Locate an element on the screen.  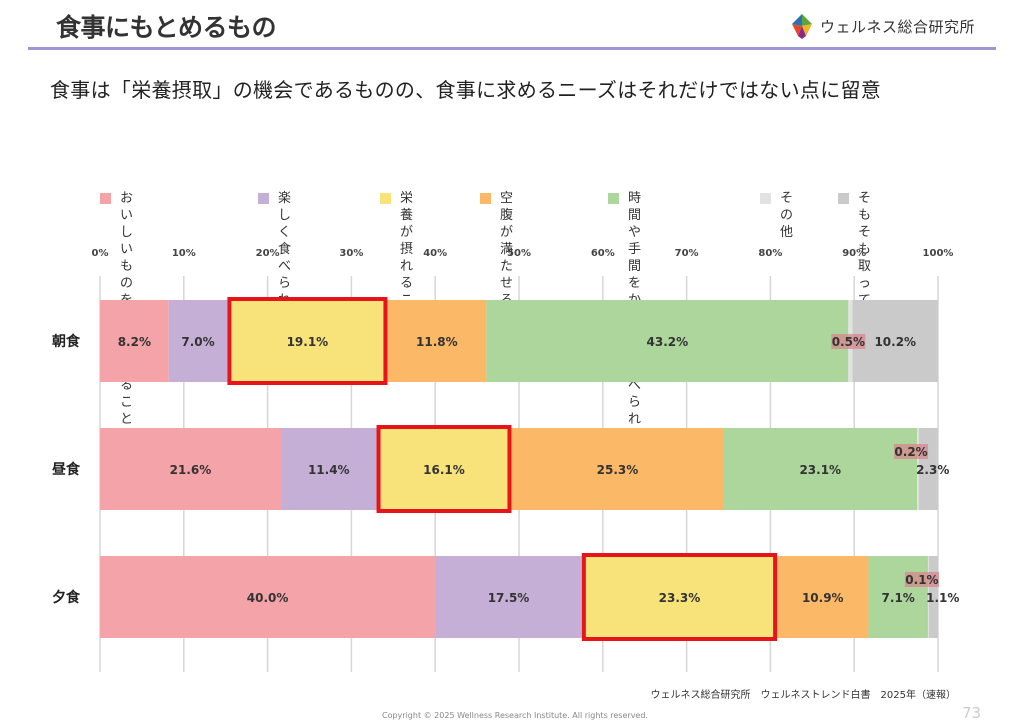
data-label: 19.1% is located at coordinates (308, 342).